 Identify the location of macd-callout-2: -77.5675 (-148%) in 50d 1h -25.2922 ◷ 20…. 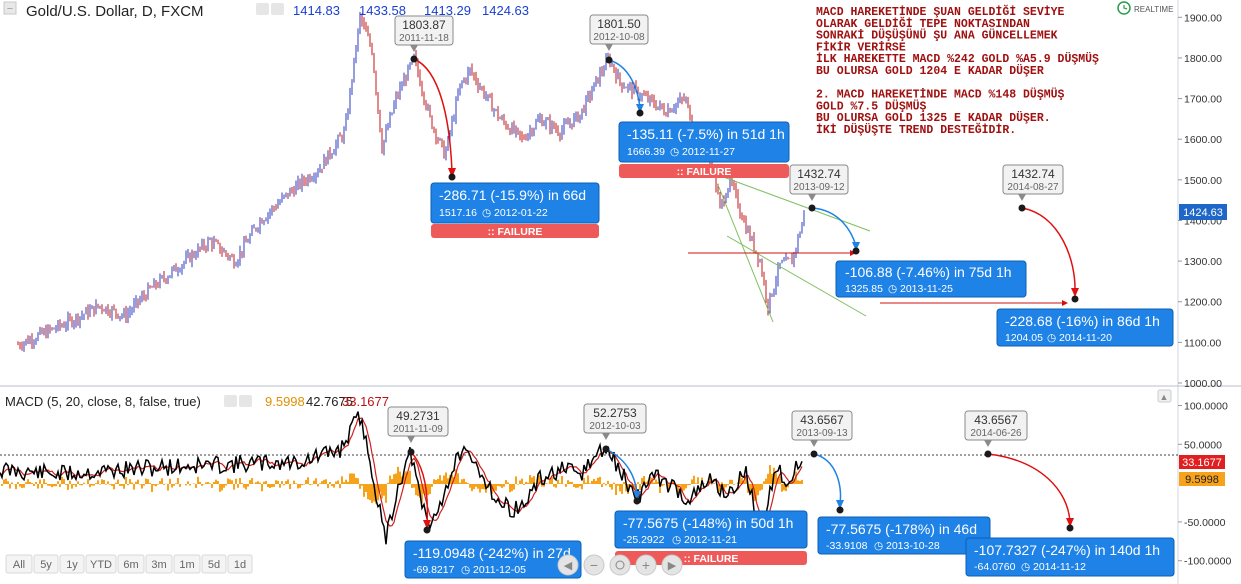
(711, 537).